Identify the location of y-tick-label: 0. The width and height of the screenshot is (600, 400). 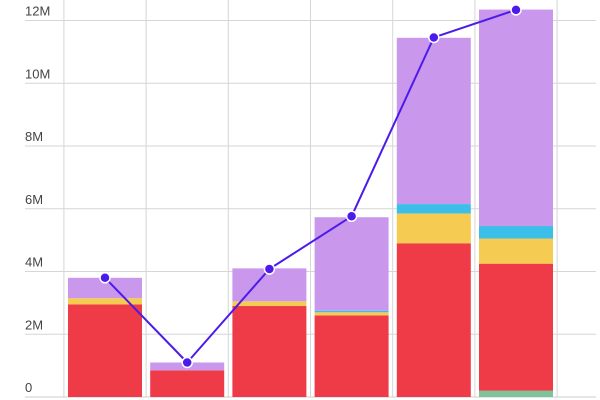
(28, 387).